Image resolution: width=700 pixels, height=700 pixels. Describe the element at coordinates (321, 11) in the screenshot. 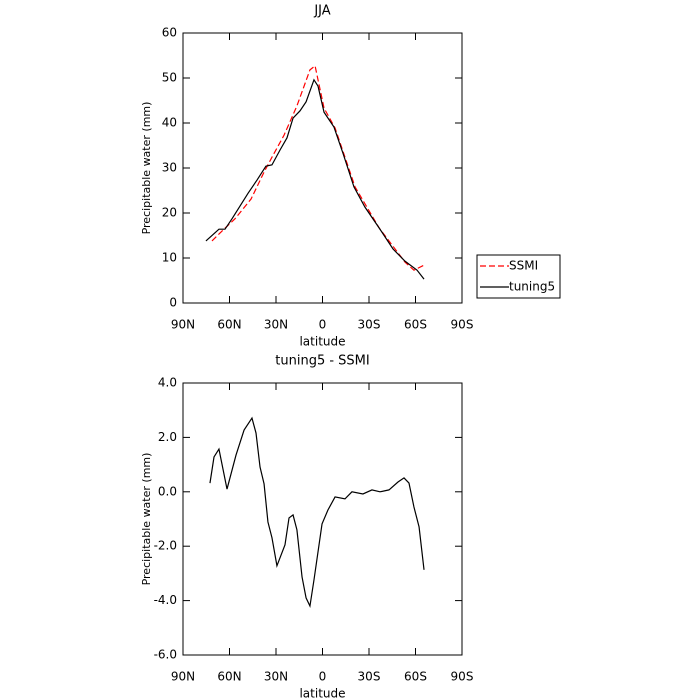

I see `chart-title: JJA` at that location.